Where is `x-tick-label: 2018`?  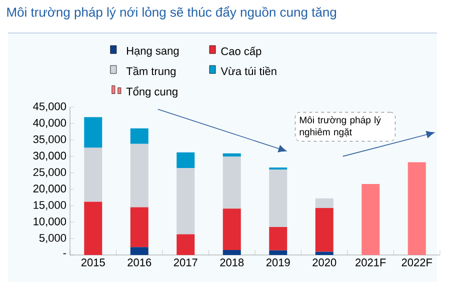
x-tick-label: 2018 is located at coordinates (232, 262).